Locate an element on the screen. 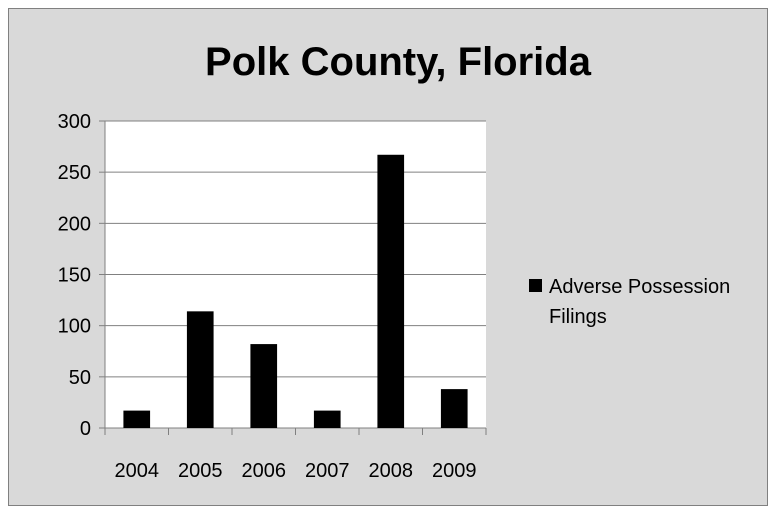 The height and width of the screenshot is (512, 774). x-tick-label: 2004 is located at coordinates (137, 471).